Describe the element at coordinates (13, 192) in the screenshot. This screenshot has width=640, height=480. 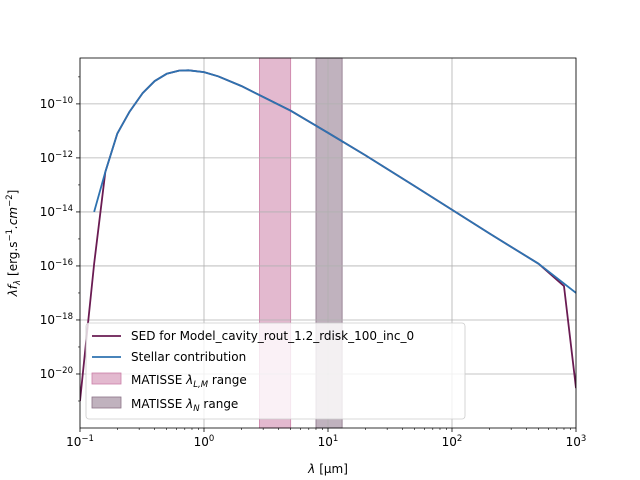
I see `y-axis-label-end: ]` at that location.